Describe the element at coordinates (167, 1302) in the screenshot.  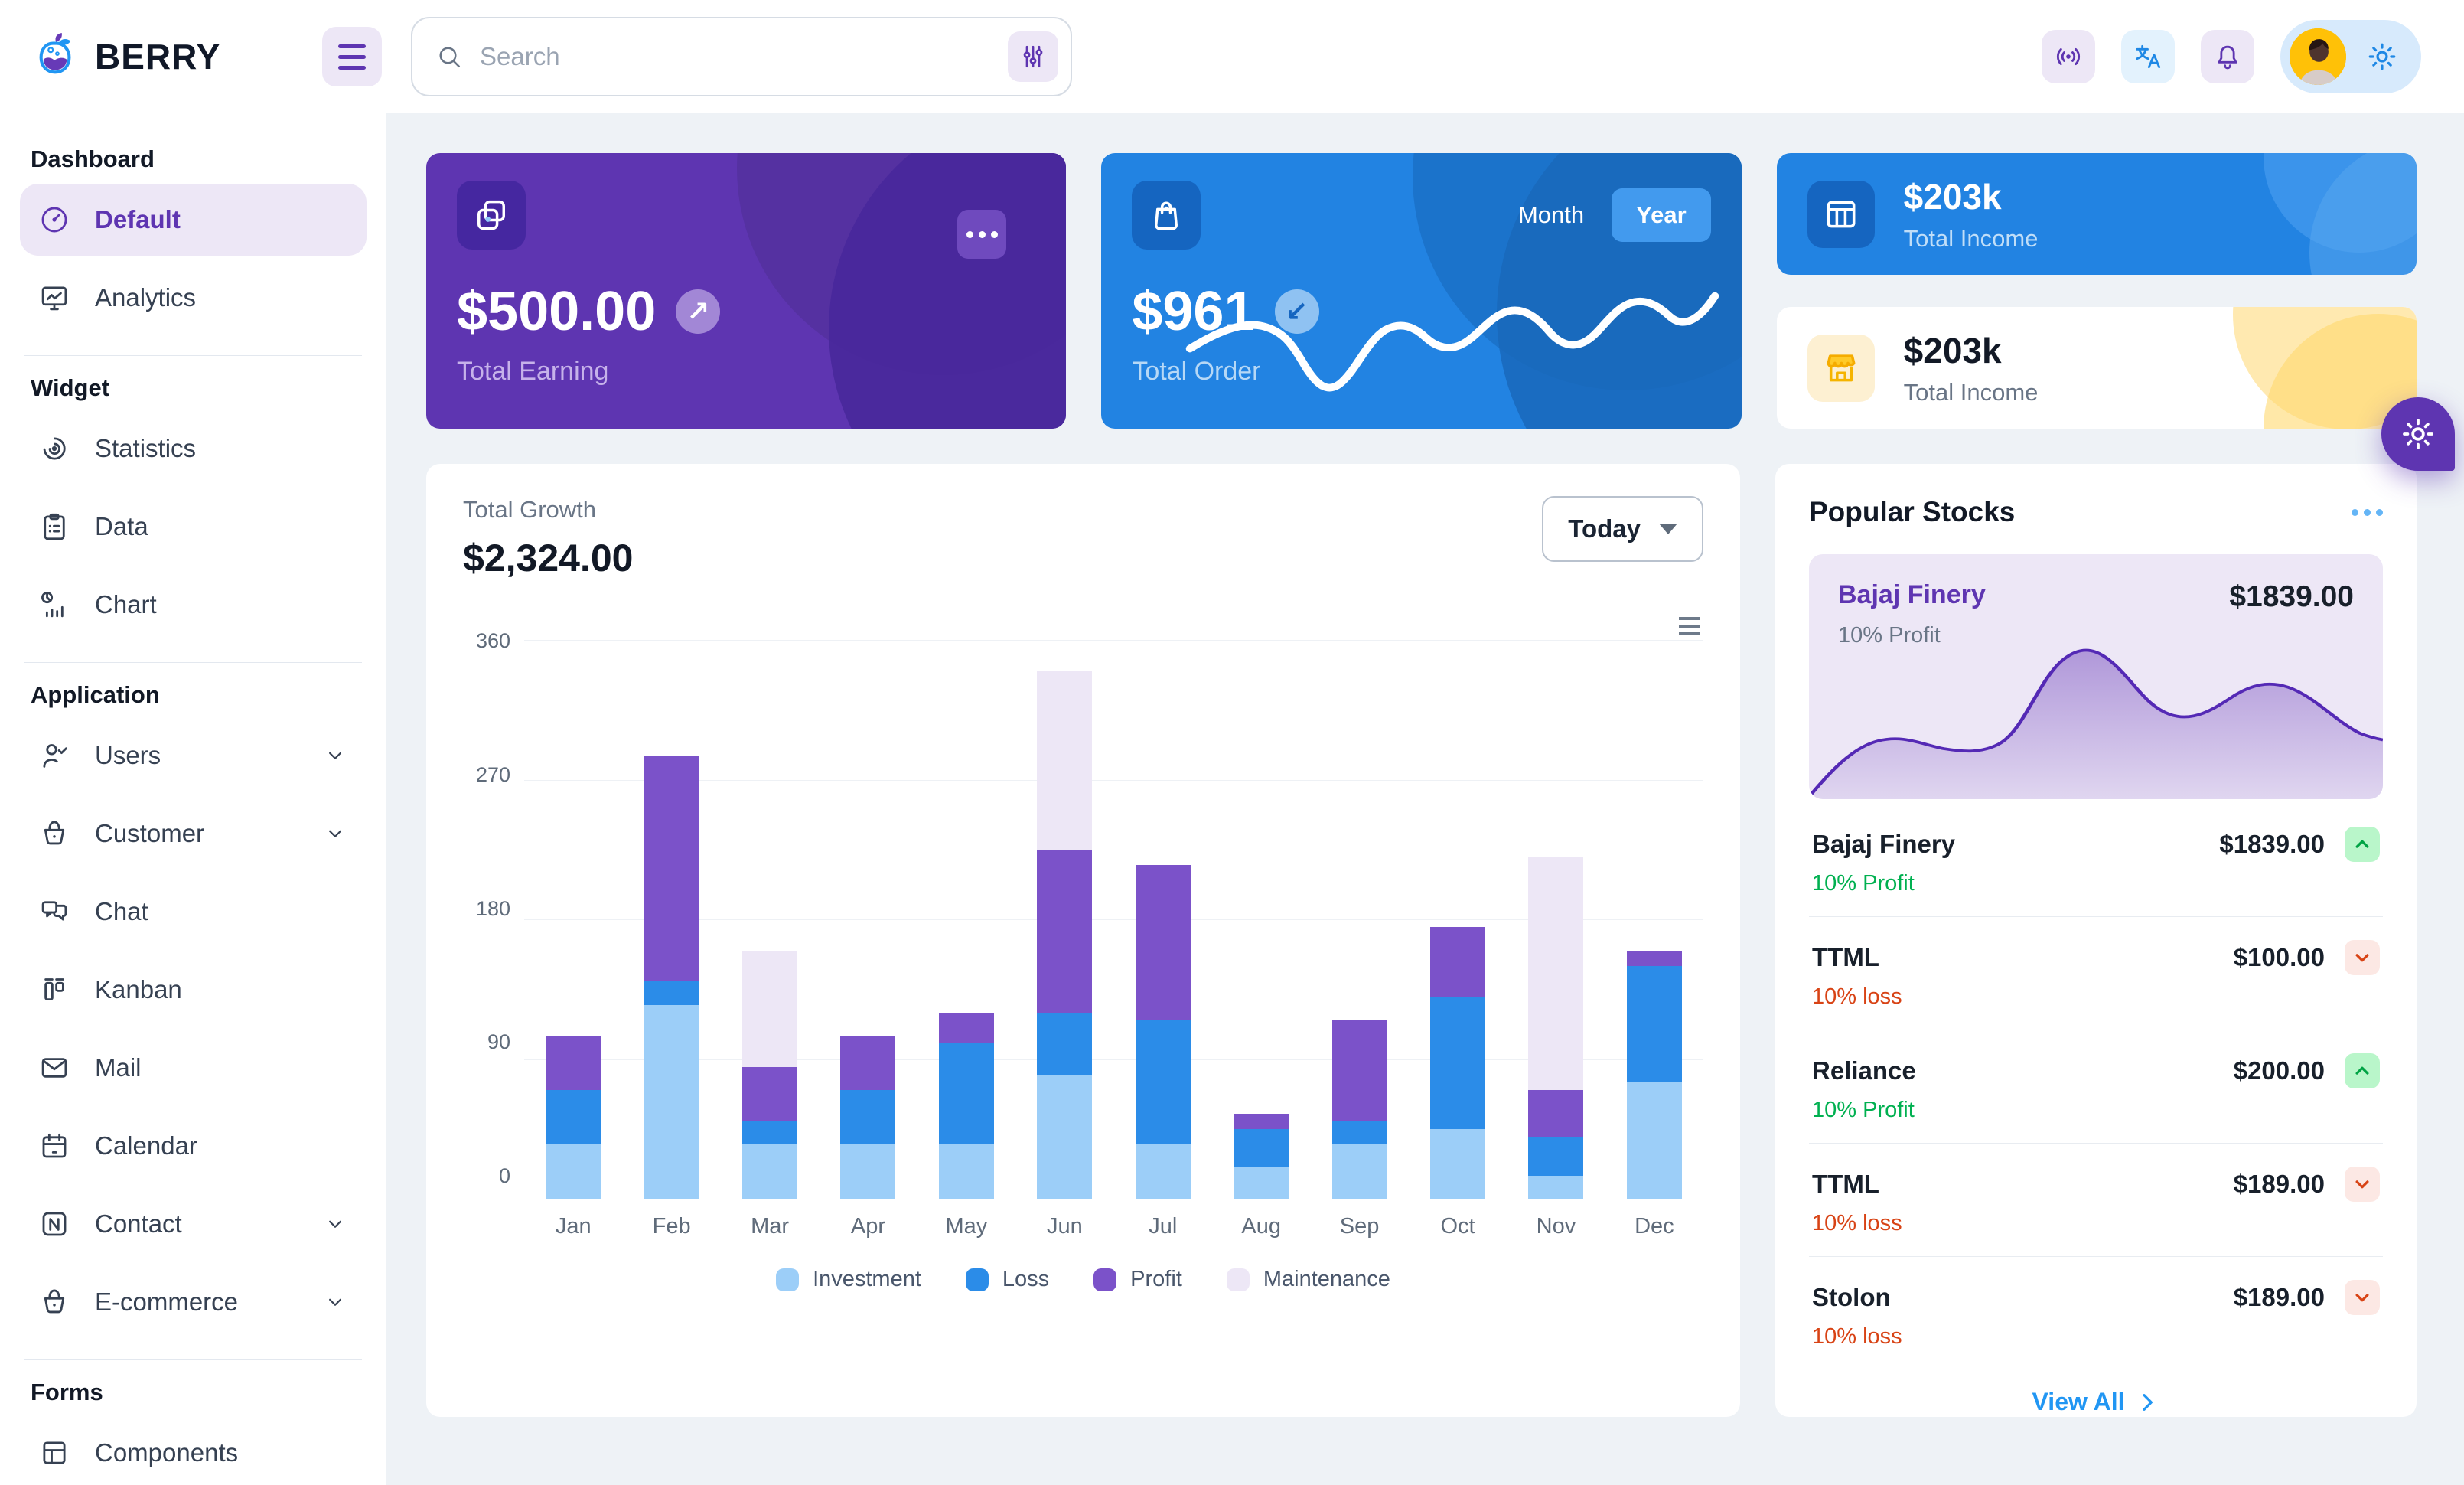
I see `sidebar-item-label: E-commerce` at that location.